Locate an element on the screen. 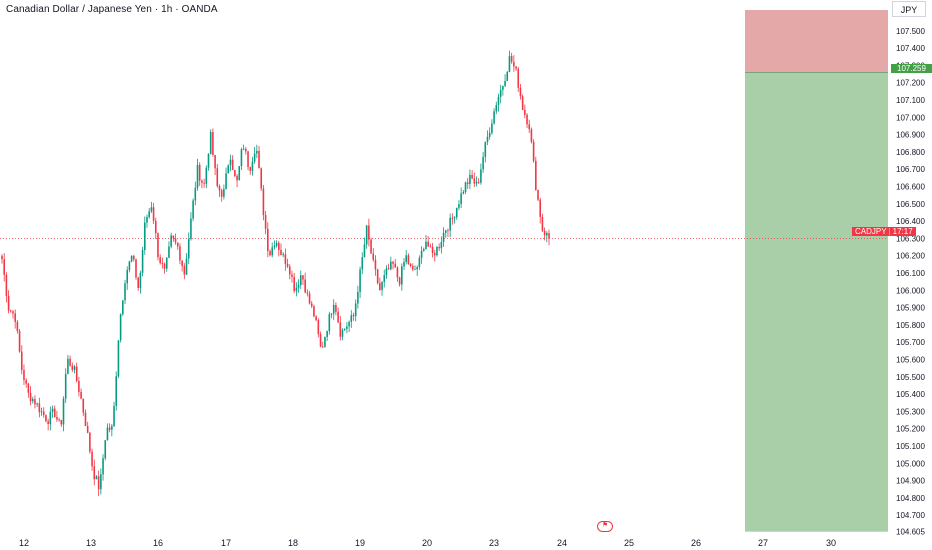  last-price-tag: CADJPY | 17:17 is located at coordinates (884, 231).